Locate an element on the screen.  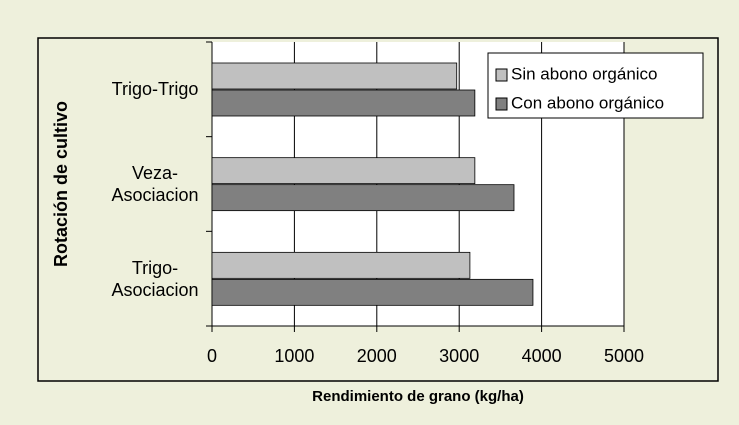
x-tick-label: 0 is located at coordinates (212, 356).